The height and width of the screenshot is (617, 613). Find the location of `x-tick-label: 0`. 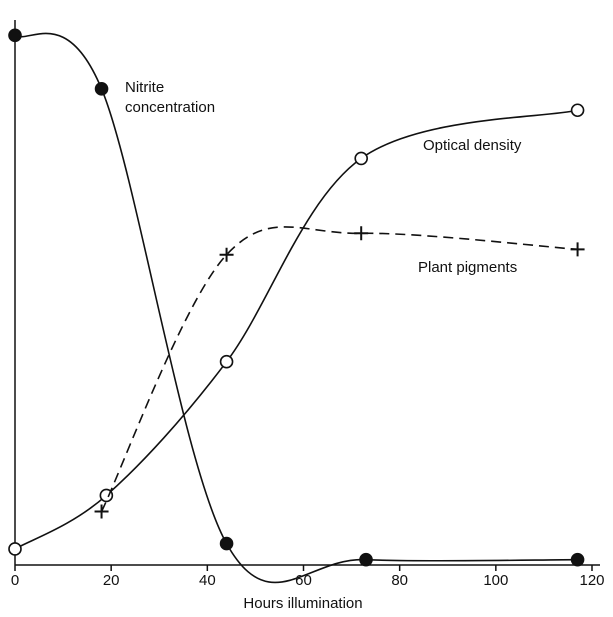

x-tick-label: 0 is located at coordinates (15, 580).